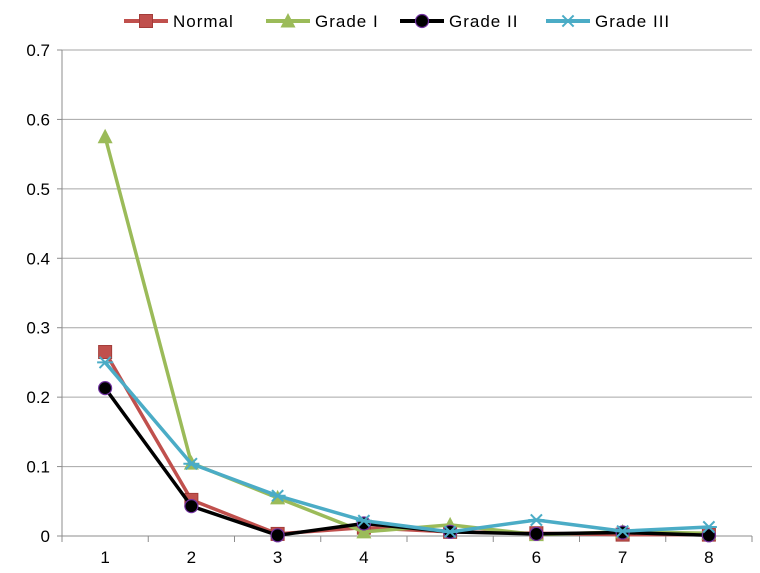 This screenshot has height=573, width=760. Describe the element at coordinates (104, 557) in the screenshot. I see `x-tick-label: 1` at that location.